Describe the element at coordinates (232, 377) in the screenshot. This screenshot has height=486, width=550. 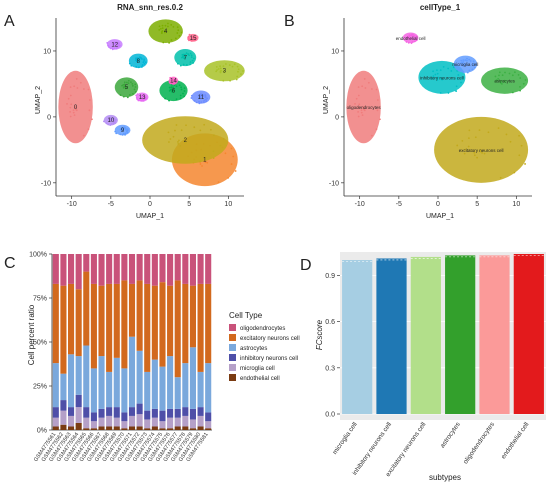
I see `legend-swatch` at that location.